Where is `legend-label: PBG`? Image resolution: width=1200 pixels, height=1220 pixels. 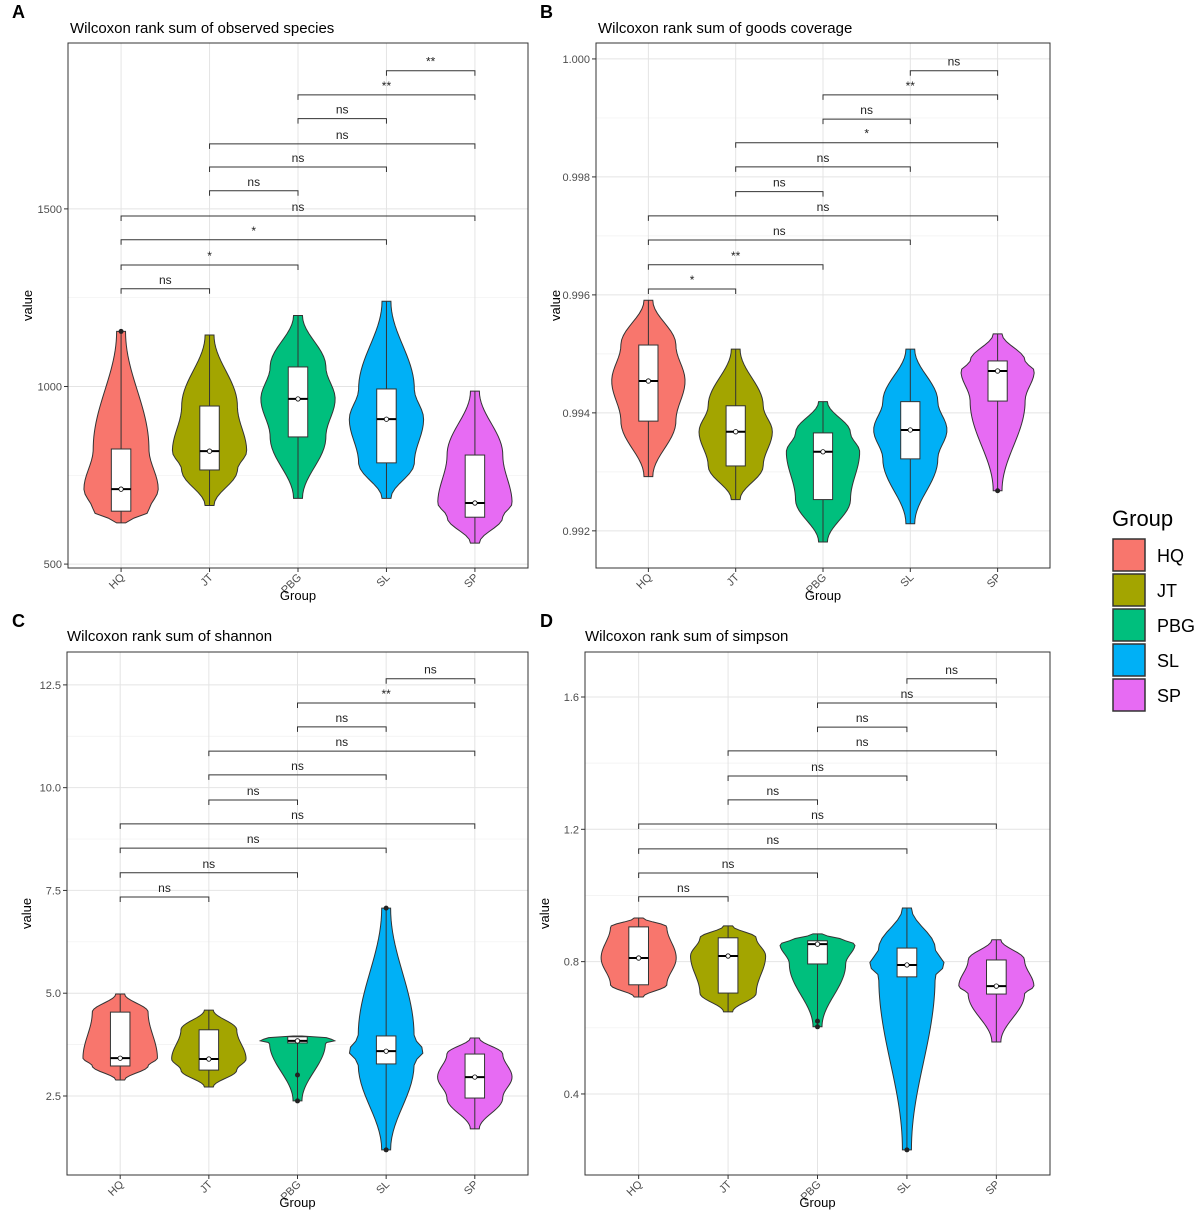 legend-label: PBG is located at coordinates (1176, 626).